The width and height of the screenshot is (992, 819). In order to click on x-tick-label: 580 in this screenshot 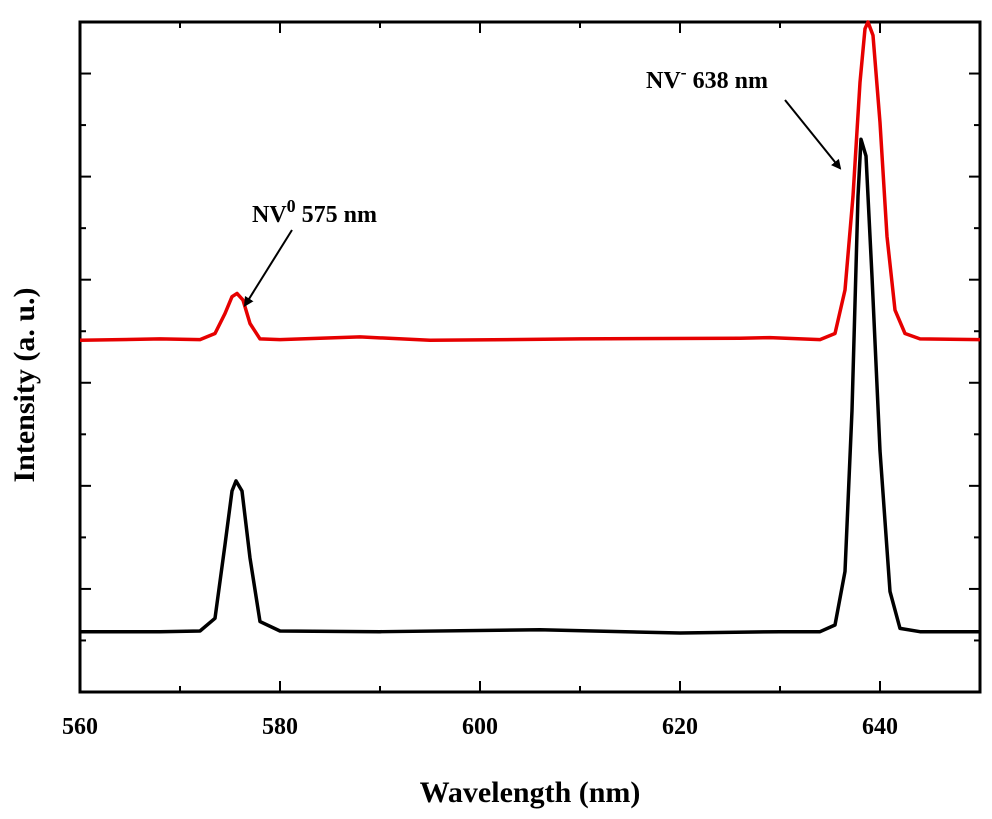, I will do `click(280, 727)`.